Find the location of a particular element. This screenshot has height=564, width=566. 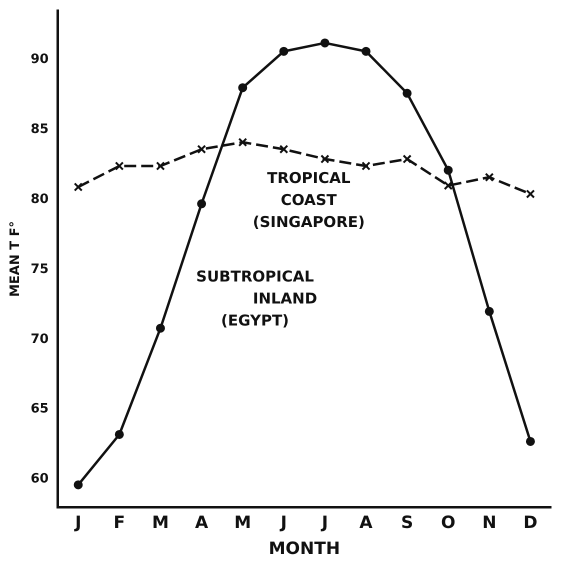

y-tick-label: 85 is located at coordinates (39, 130).